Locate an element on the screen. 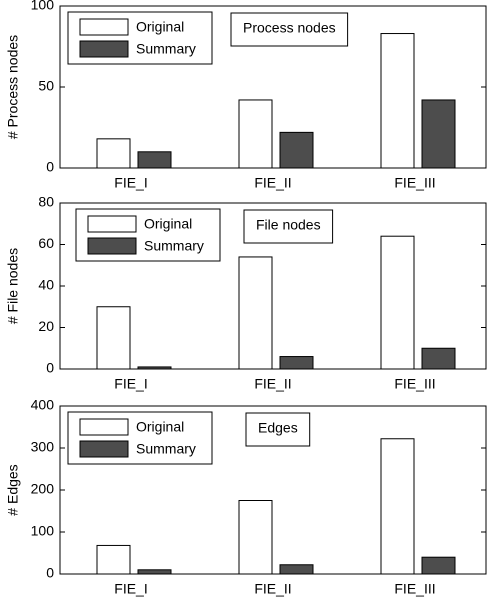  y-tick-label: 80 is located at coordinates (46, 202).